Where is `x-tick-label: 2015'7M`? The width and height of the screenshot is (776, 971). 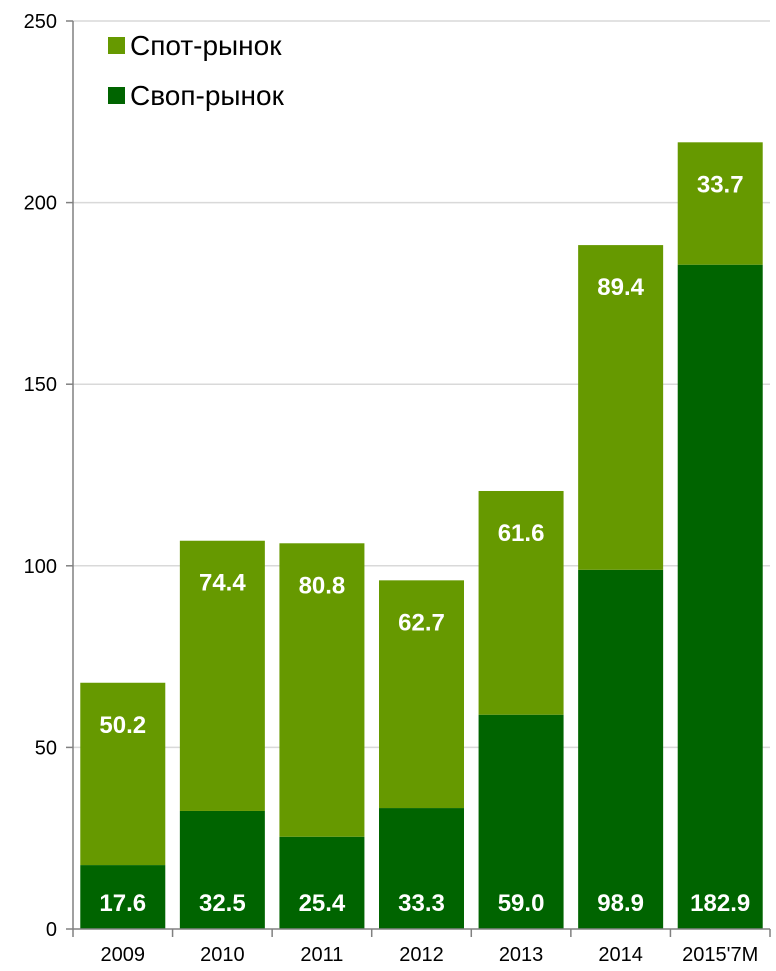
x-tick-label: 2015'7M is located at coordinates (720, 955).